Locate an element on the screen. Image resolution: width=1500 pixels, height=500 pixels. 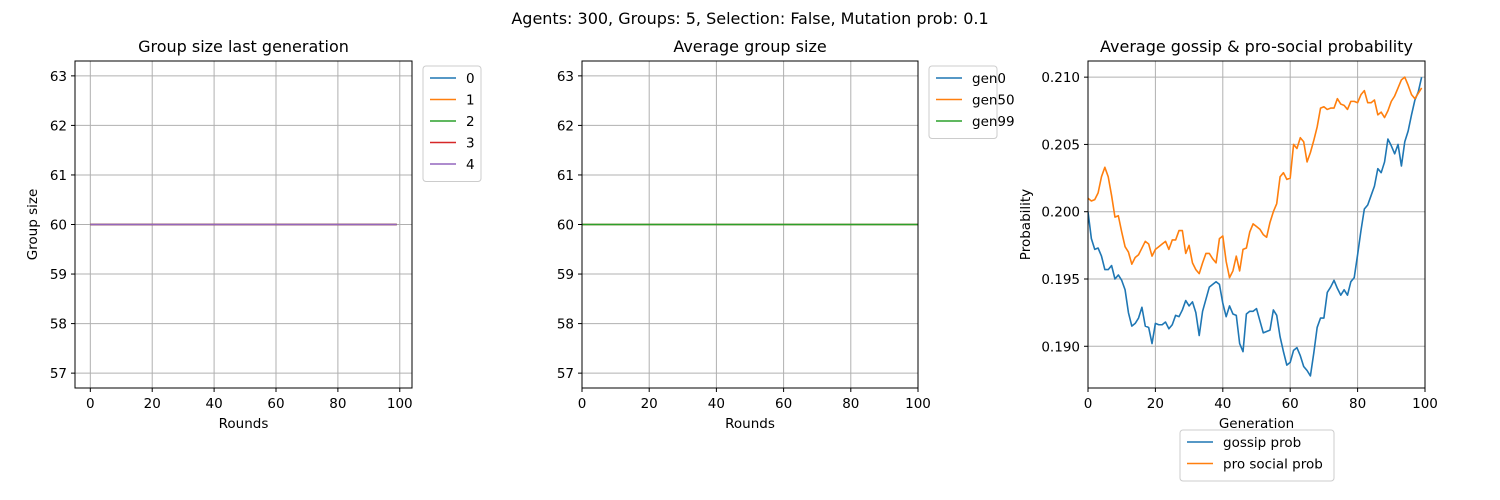
legend: gen0 gen50 gen99 is located at coordinates (971, 102).